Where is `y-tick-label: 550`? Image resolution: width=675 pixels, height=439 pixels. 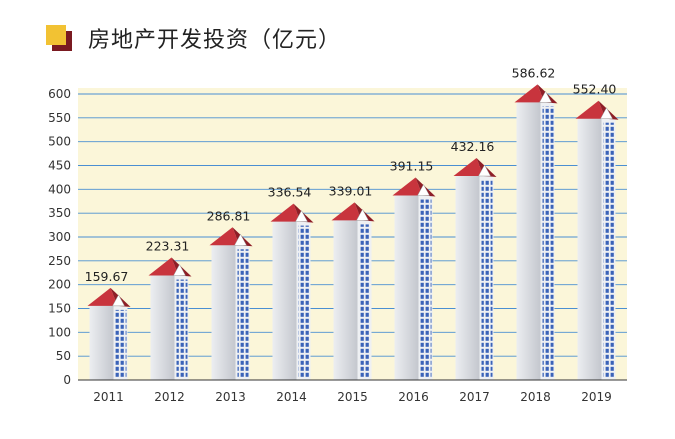 y-tick-label: 550 is located at coordinates (59, 118).